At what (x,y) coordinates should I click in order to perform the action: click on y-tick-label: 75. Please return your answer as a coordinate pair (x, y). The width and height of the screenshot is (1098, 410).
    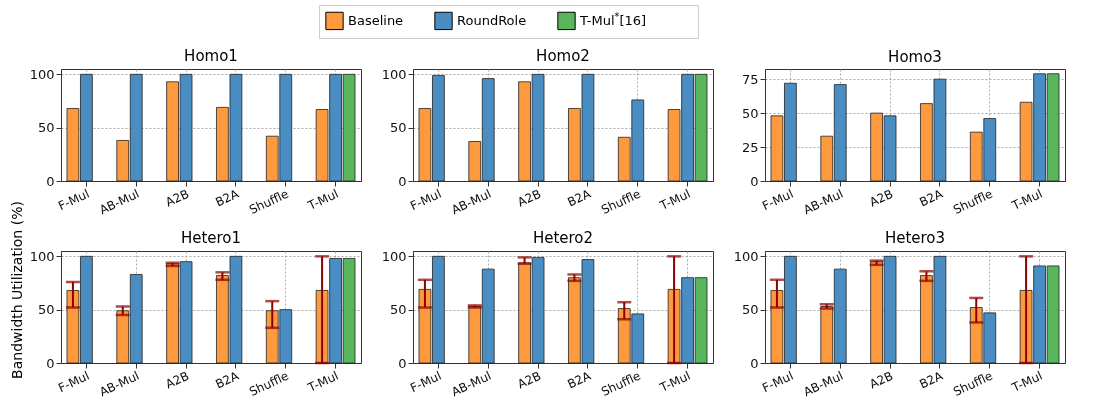
    Looking at the image, I should click on (750, 79).